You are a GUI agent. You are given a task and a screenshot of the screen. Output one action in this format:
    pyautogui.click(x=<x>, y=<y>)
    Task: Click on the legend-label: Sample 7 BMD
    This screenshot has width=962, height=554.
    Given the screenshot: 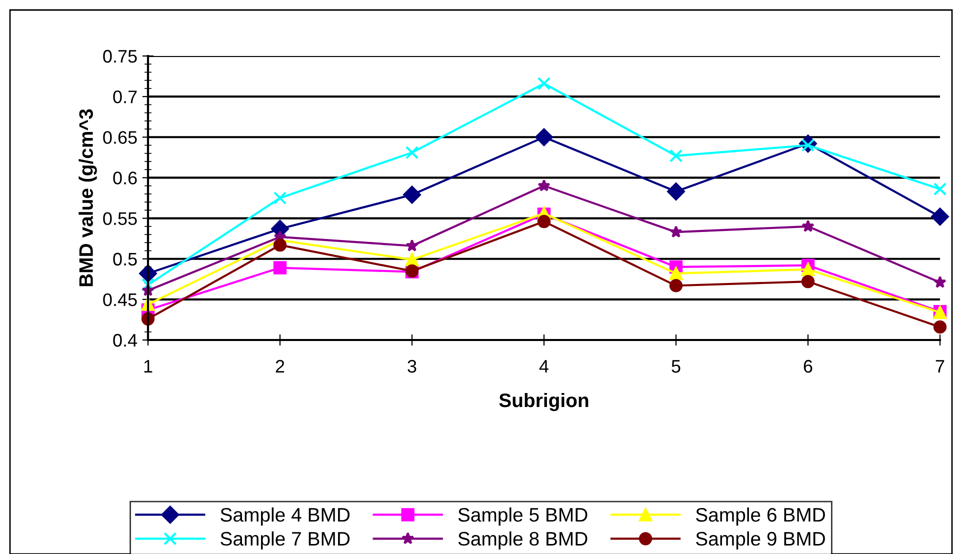 What is the action you would take?
    pyautogui.click(x=285, y=540)
    